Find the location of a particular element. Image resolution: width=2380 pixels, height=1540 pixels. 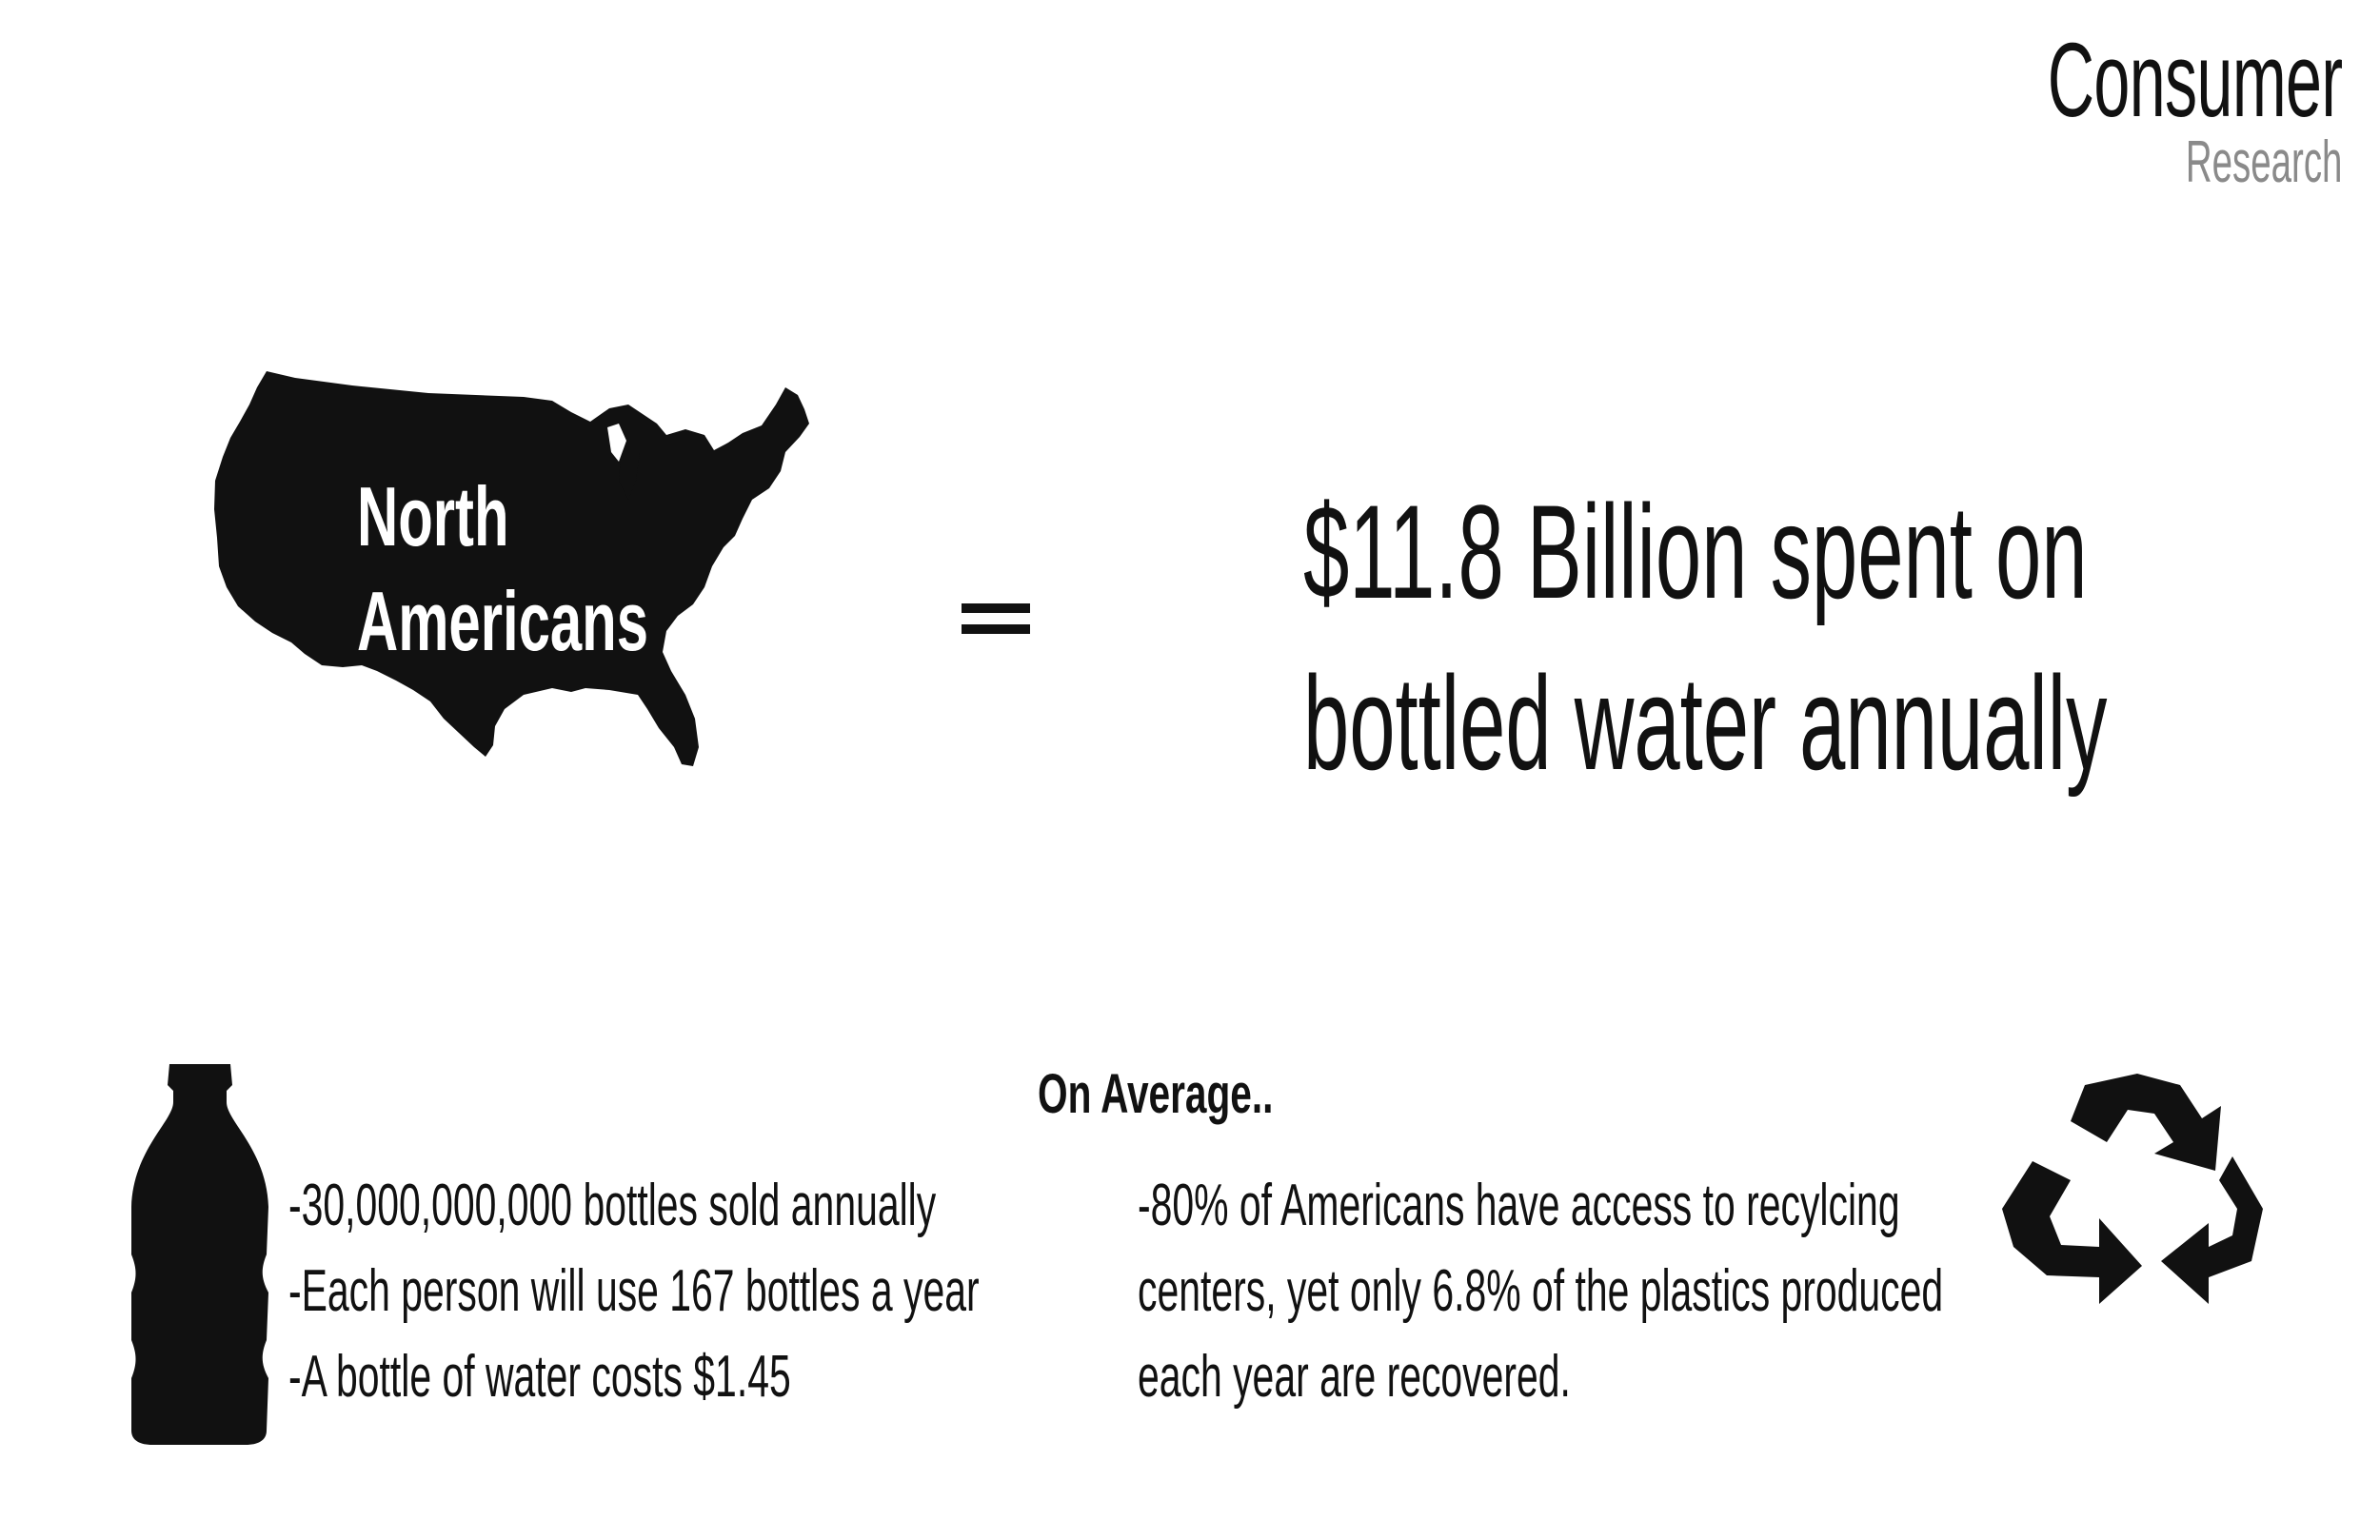

headline-line1: $11.8 Billion spent on is located at coordinates (1695, 551).